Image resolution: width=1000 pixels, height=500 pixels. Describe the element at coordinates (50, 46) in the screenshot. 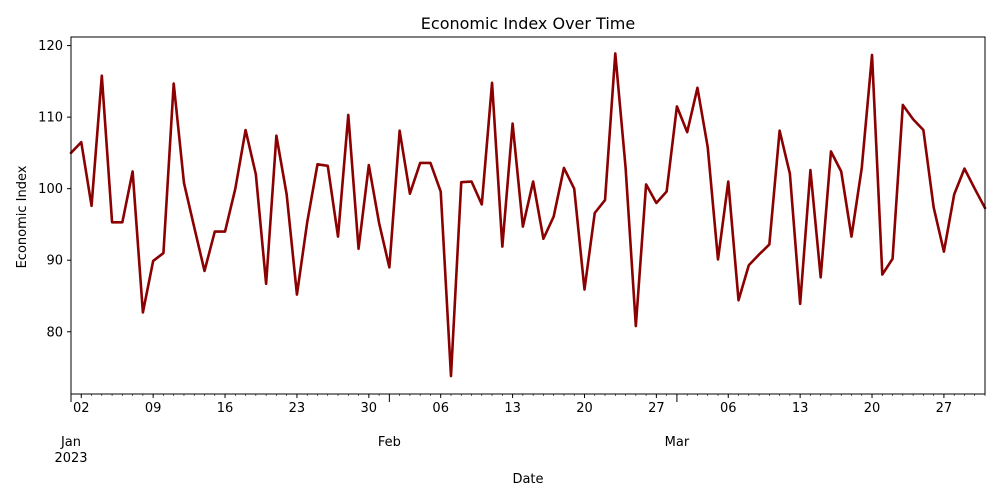

I see `y-tick-label: 120` at that location.